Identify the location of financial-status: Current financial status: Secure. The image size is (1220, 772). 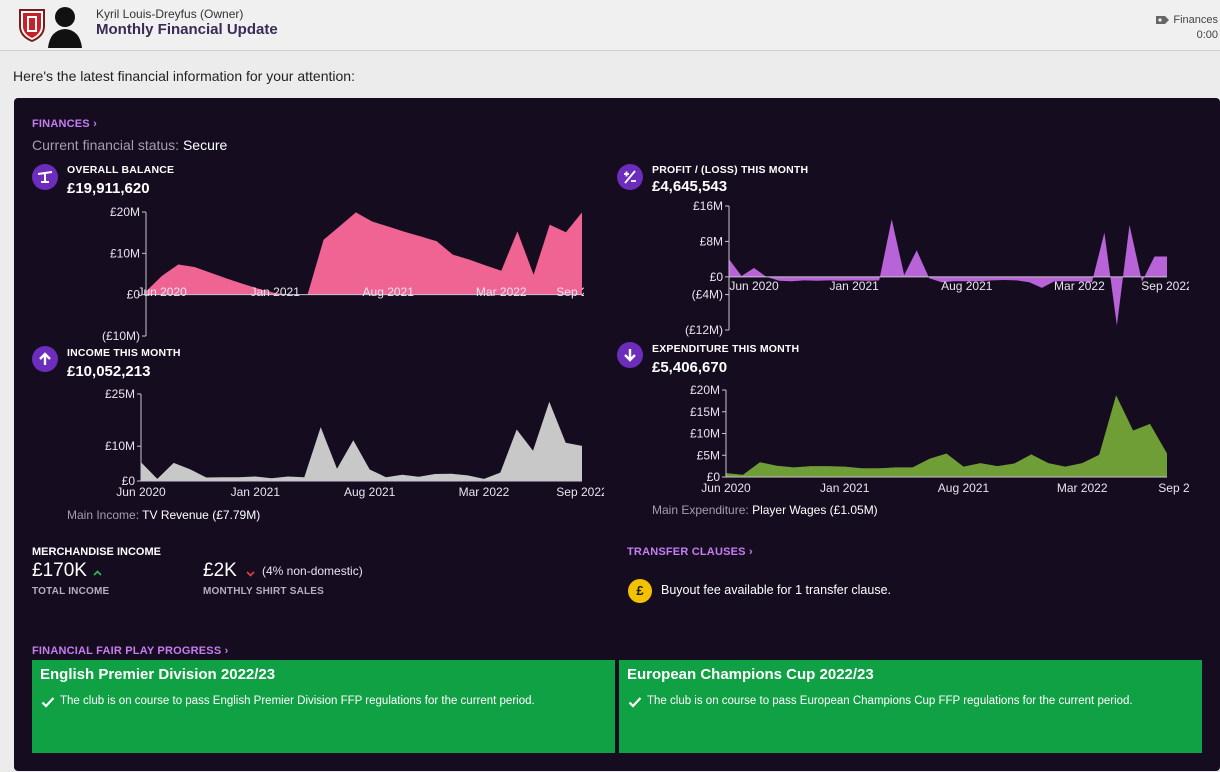
(130, 145).